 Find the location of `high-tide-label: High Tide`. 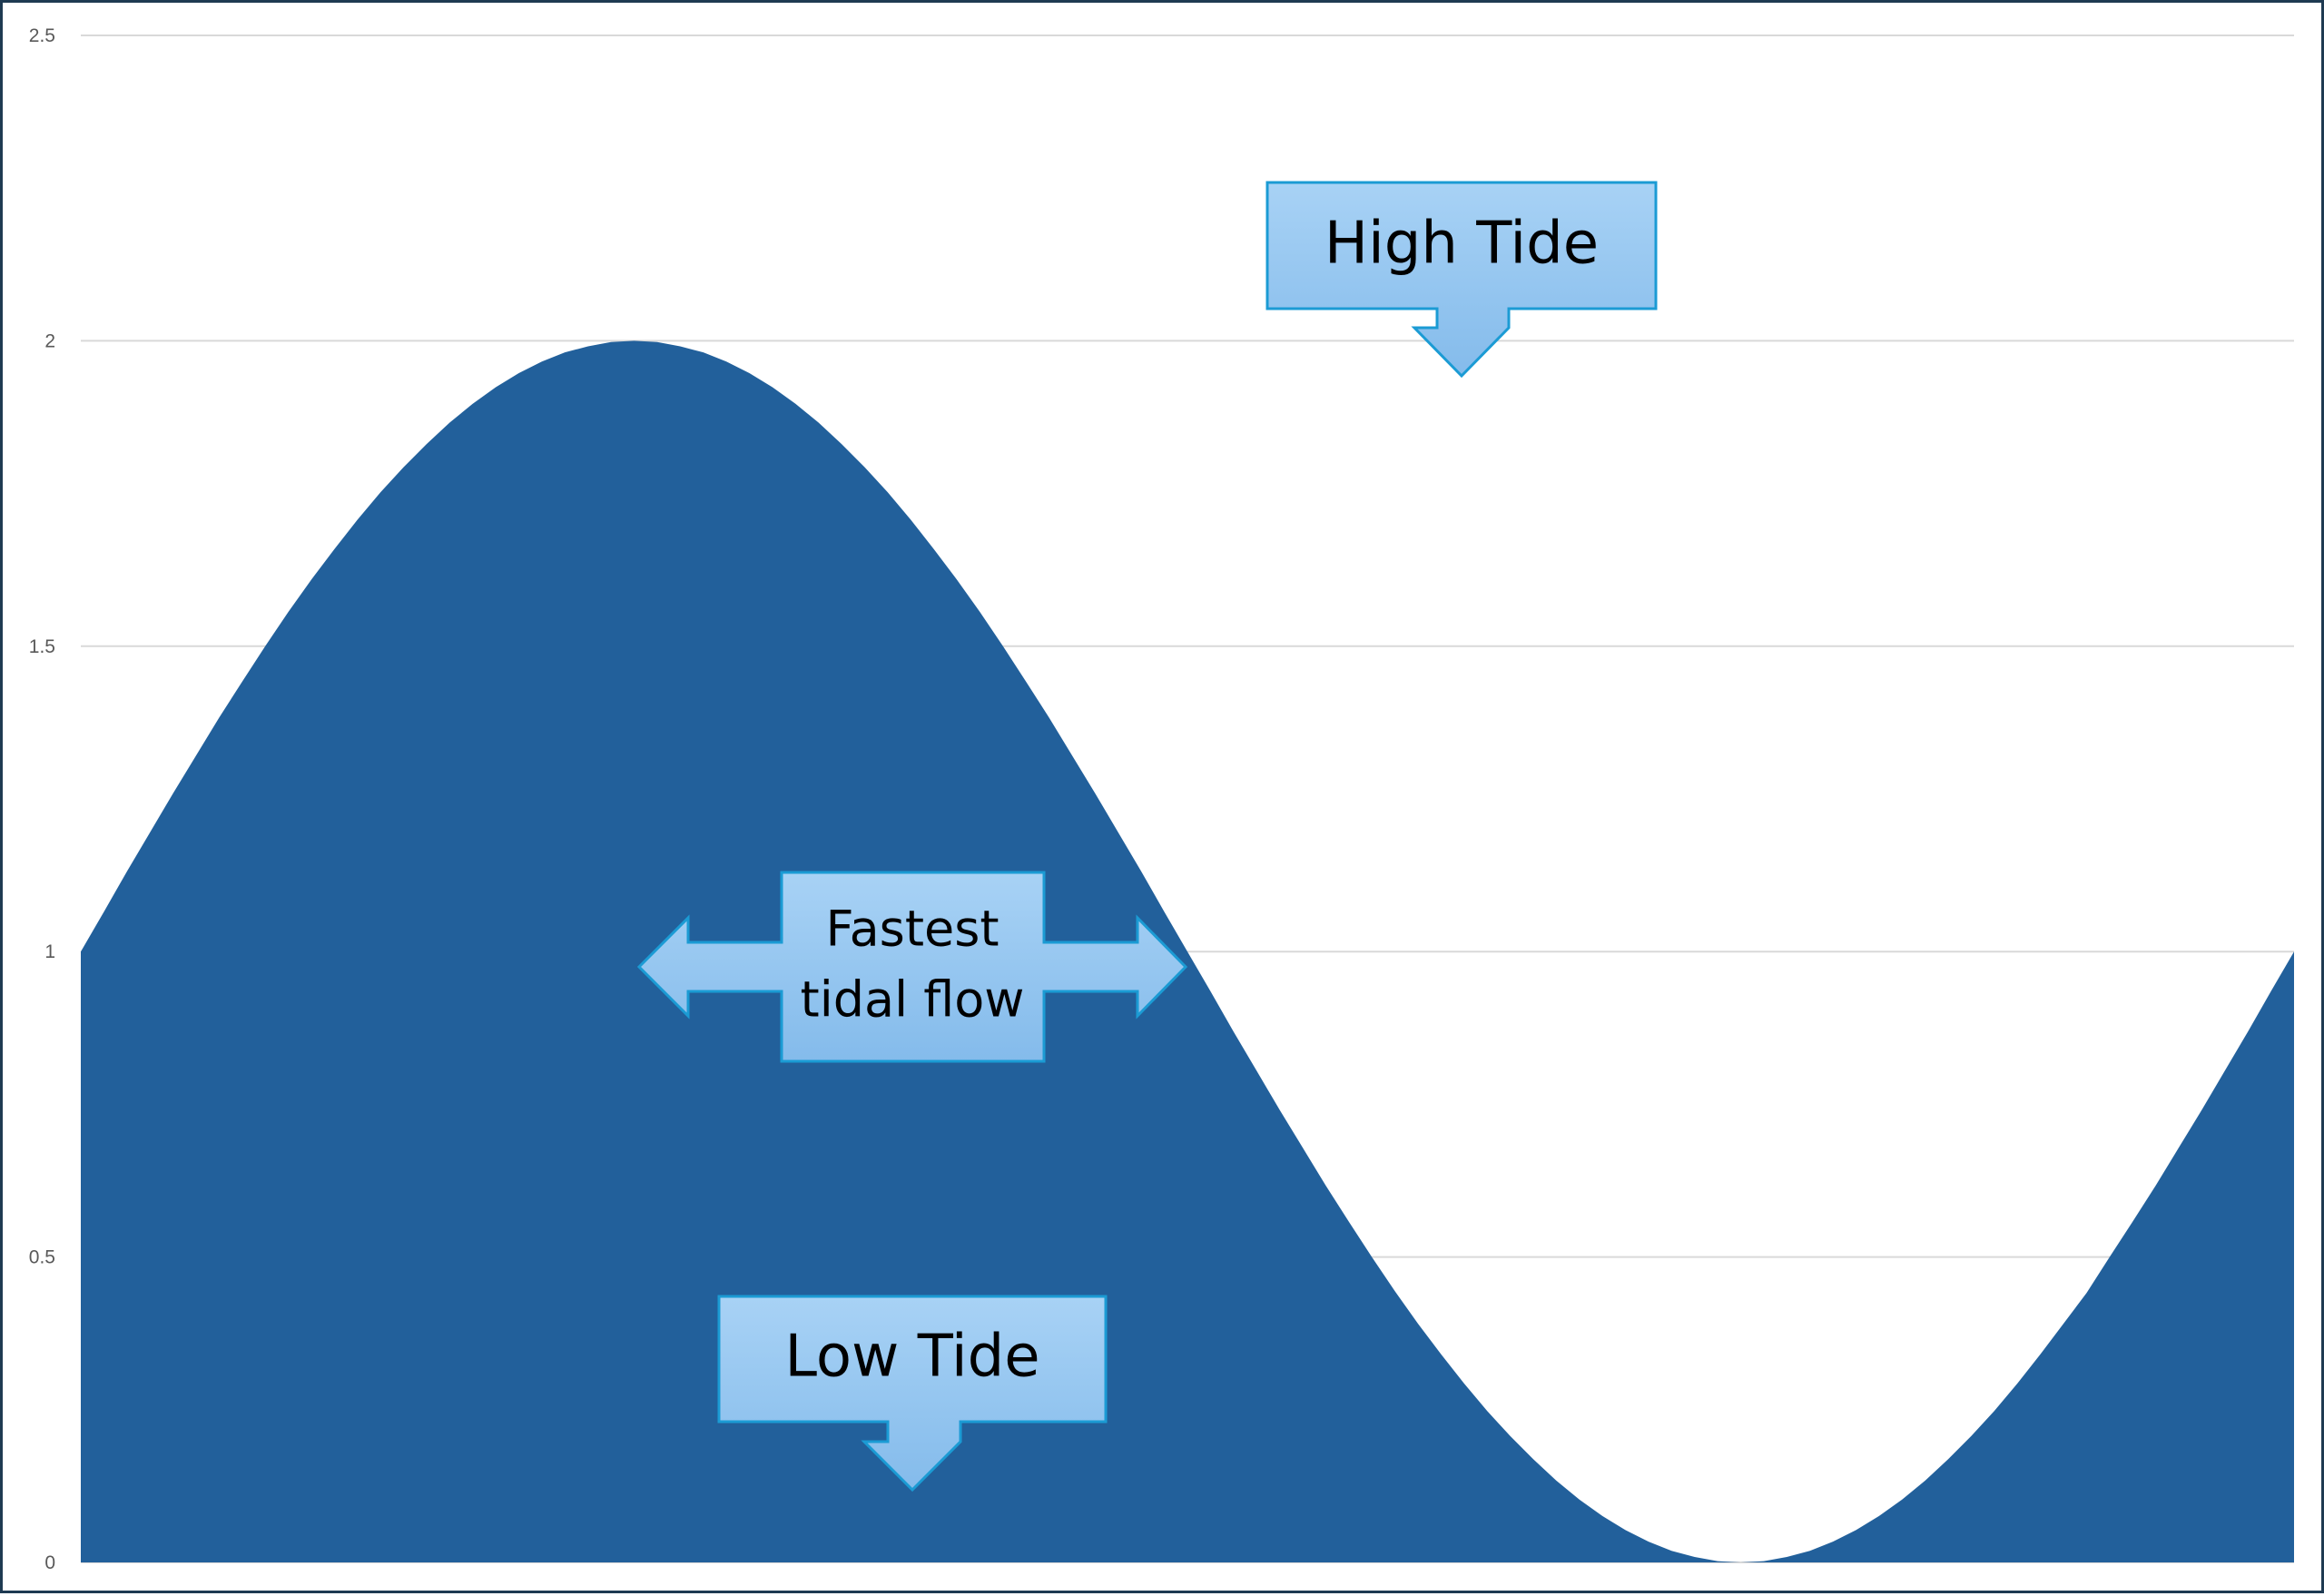

high-tide-label: High Tide is located at coordinates (1461, 244).